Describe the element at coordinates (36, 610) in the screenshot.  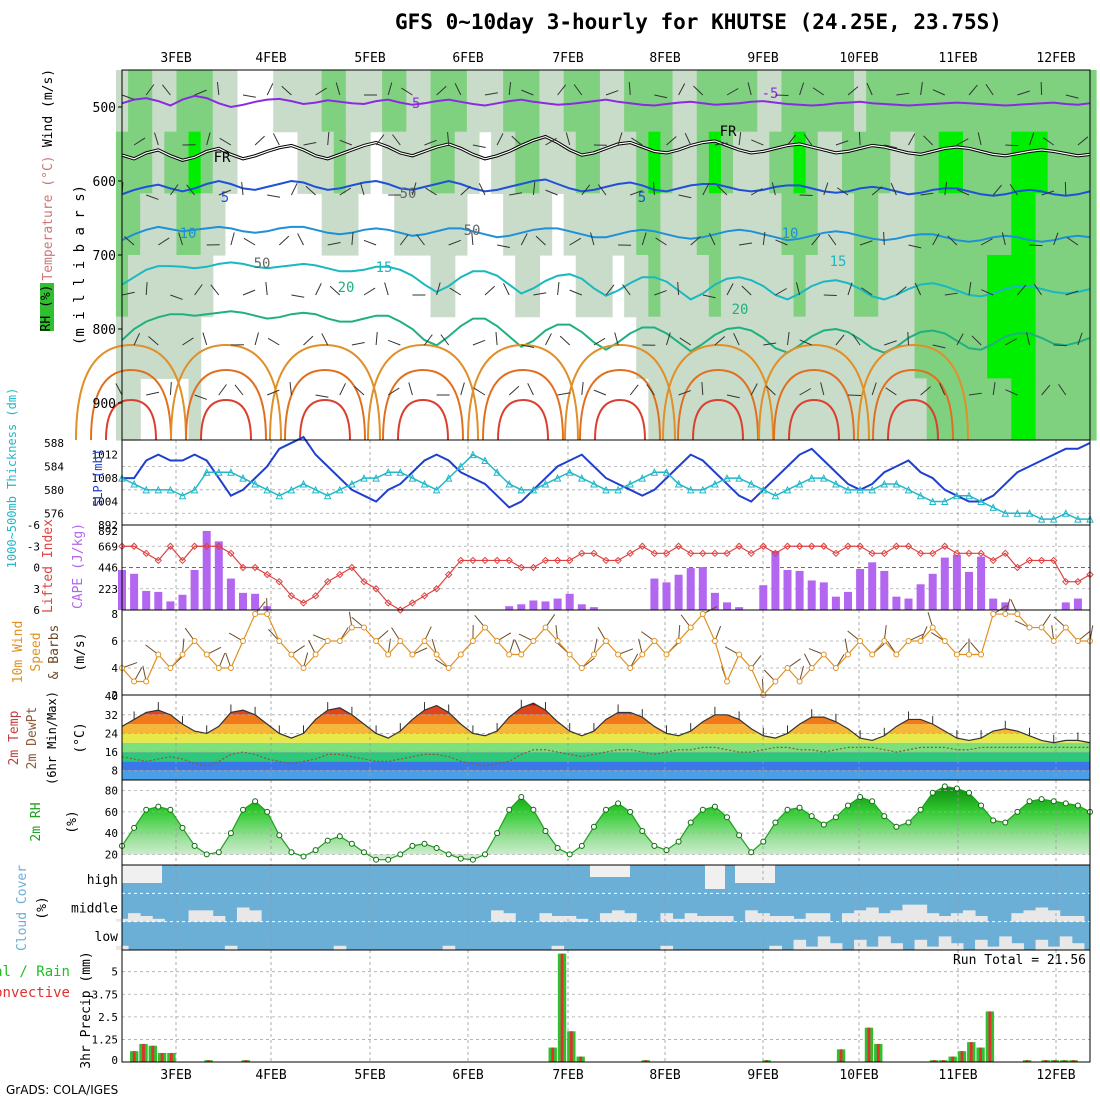
I see `li-tick: 6` at that location.